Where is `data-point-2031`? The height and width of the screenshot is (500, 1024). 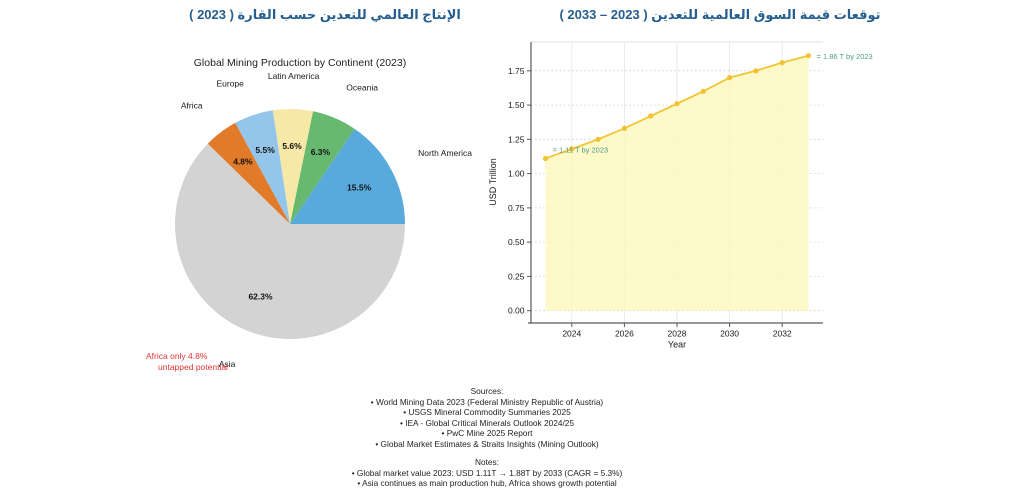 data-point-2031 is located at coordinates (756, 71).